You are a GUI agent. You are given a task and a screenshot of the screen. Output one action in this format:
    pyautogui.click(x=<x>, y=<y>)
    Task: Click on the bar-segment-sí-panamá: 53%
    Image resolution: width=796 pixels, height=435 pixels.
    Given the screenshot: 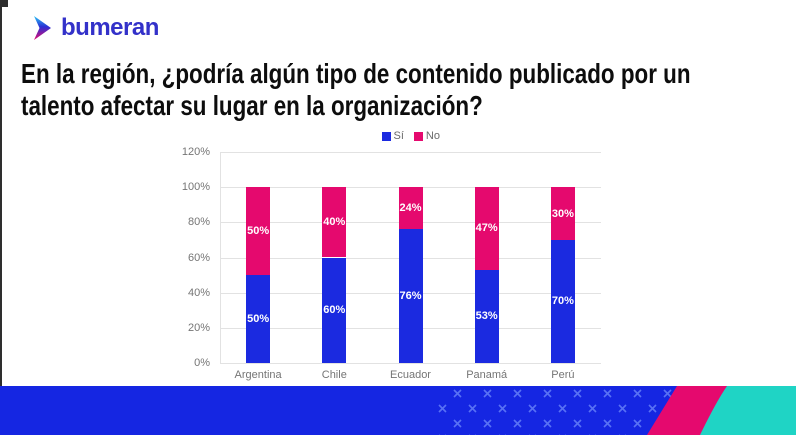 What is the action you would take?
    pyautogui.click(x=486, y=316)
    